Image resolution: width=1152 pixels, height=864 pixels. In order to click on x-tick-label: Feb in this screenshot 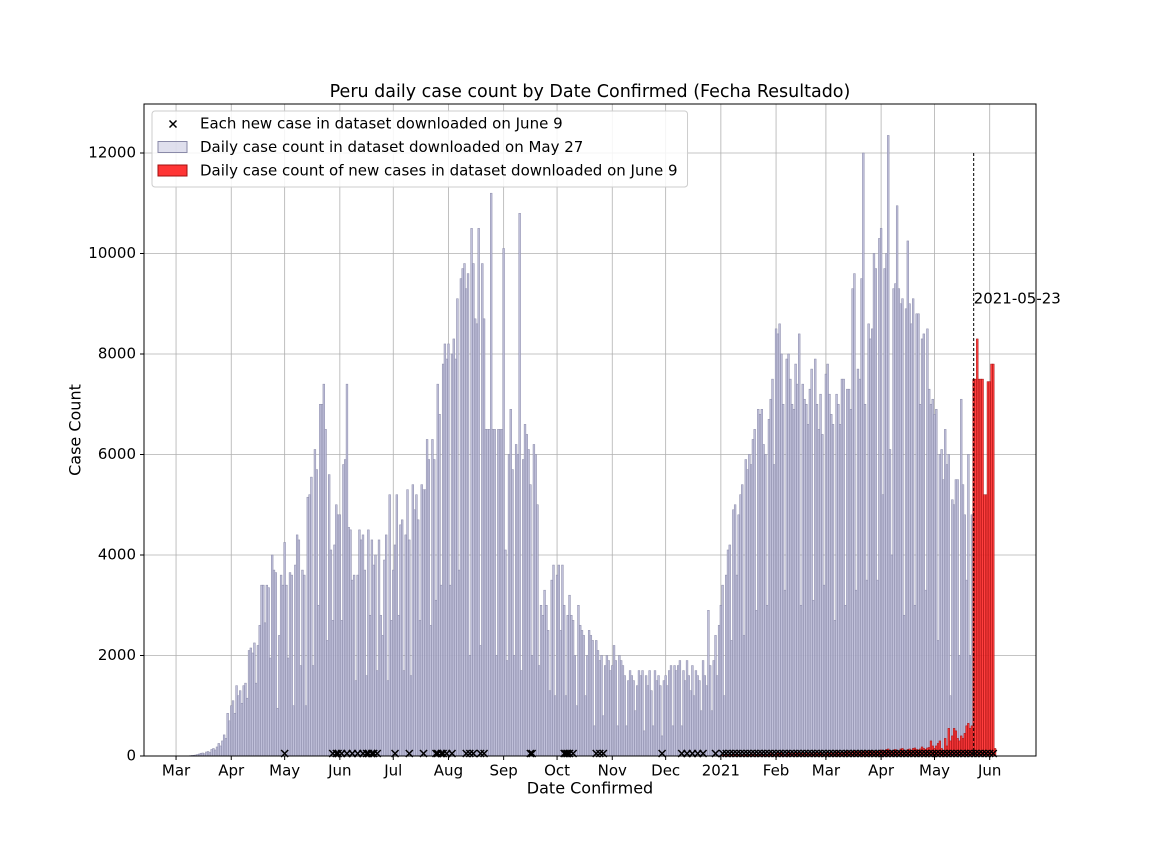, I will do `click(776, 771)`.